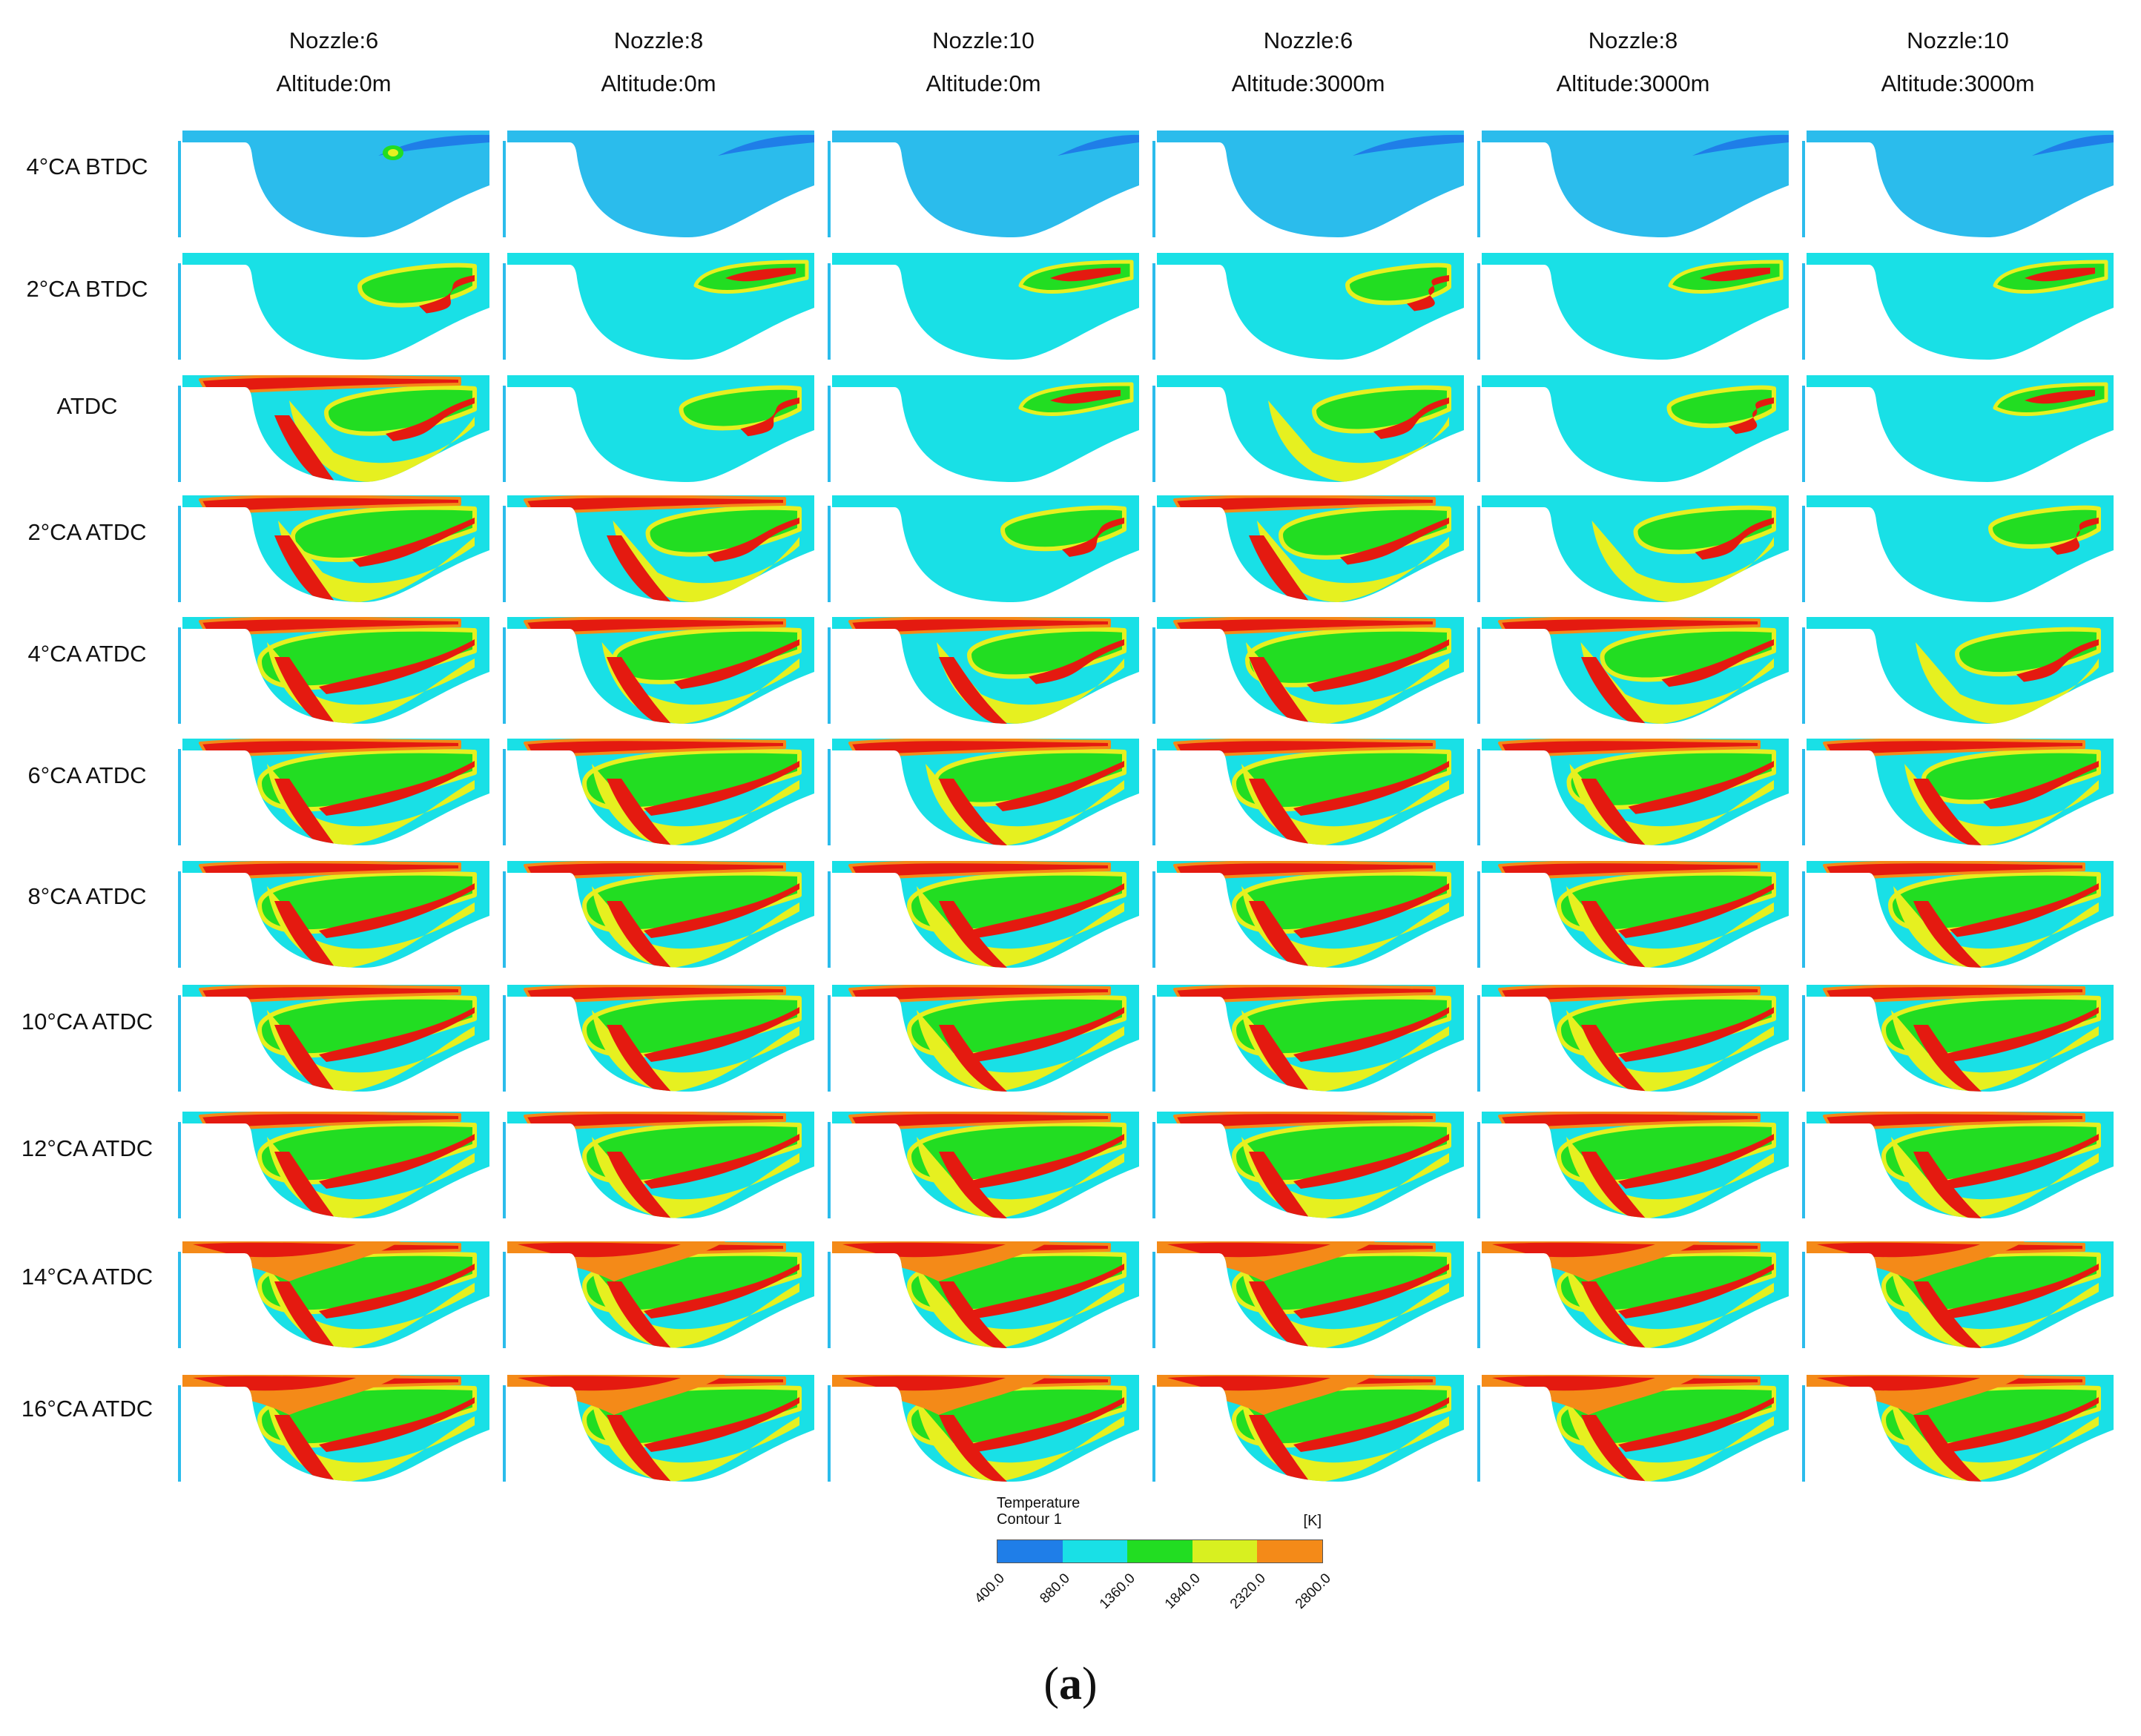  Describe the element at coordinates (1308, 62) in the screenshot. I see `column-header: Nozzle:6 Altitude:3000m` at that location.